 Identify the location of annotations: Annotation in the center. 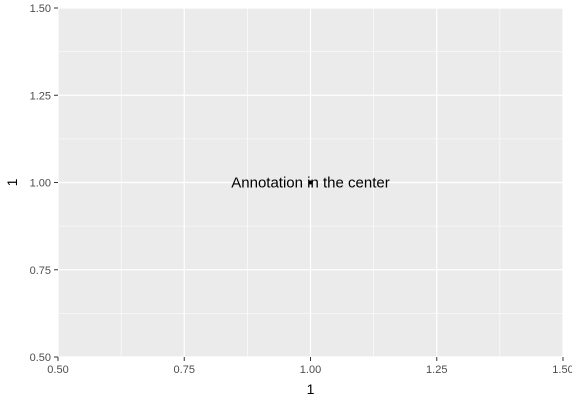
(310, 183).